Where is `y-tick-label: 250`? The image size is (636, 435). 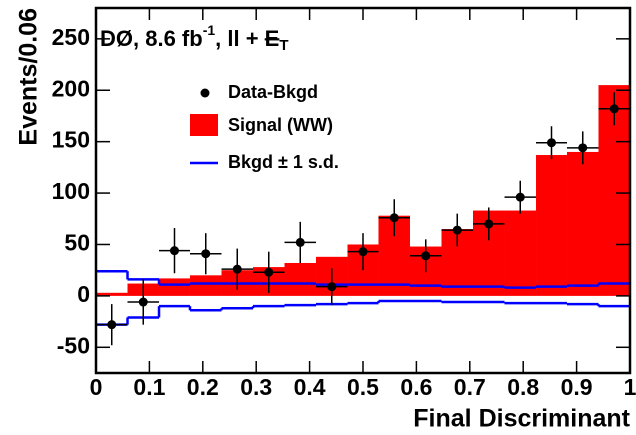
y-tick-label: 250 is located at coordinates (71, 37).